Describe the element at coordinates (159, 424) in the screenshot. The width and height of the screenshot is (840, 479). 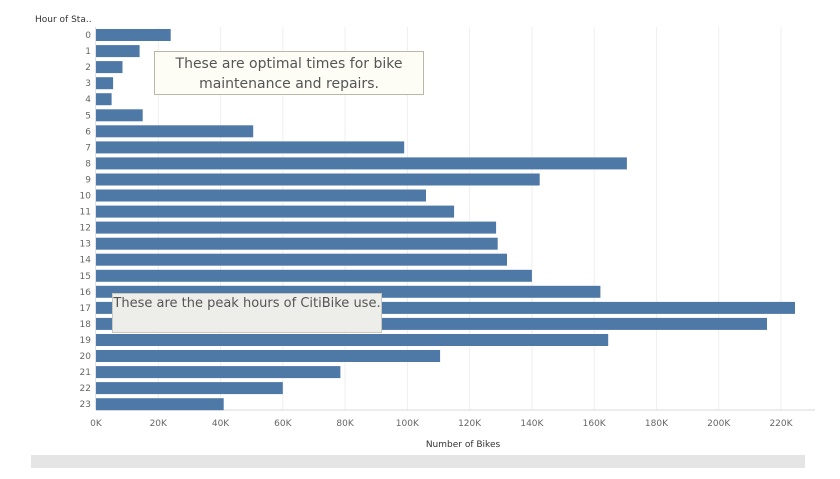
I see `x-tick-label: 20K` at that location.